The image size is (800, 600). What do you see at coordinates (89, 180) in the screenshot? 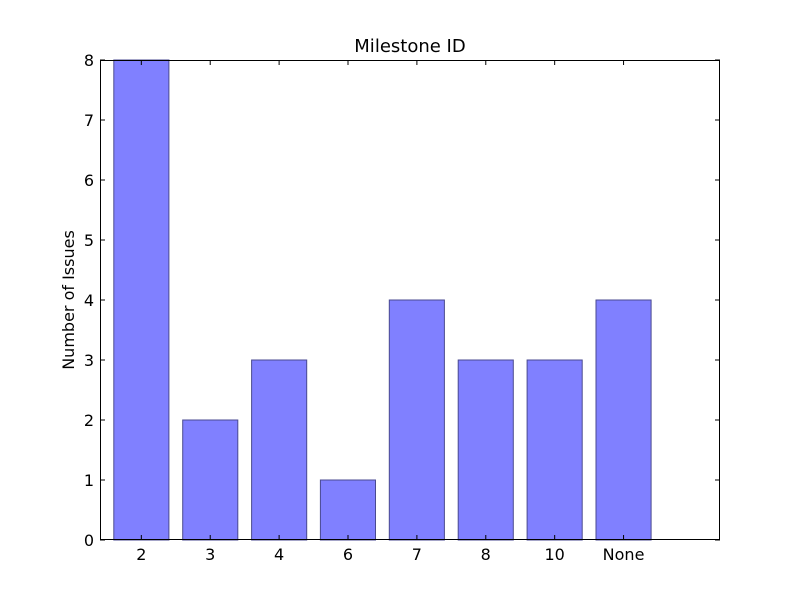
I see `y-tick-label: 6` at bounding box center [89, 180].